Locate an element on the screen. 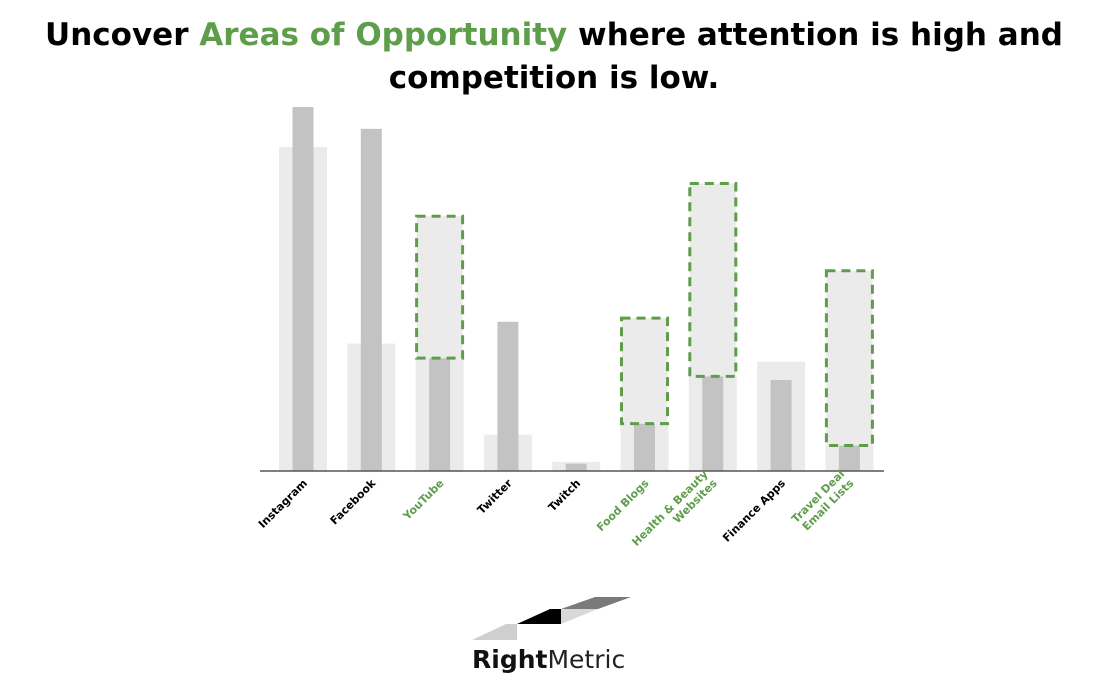 The height and width of the screenshot is (691, 1108). title-highlight: Areas of Opportunity is located at coordinates (383, 35).